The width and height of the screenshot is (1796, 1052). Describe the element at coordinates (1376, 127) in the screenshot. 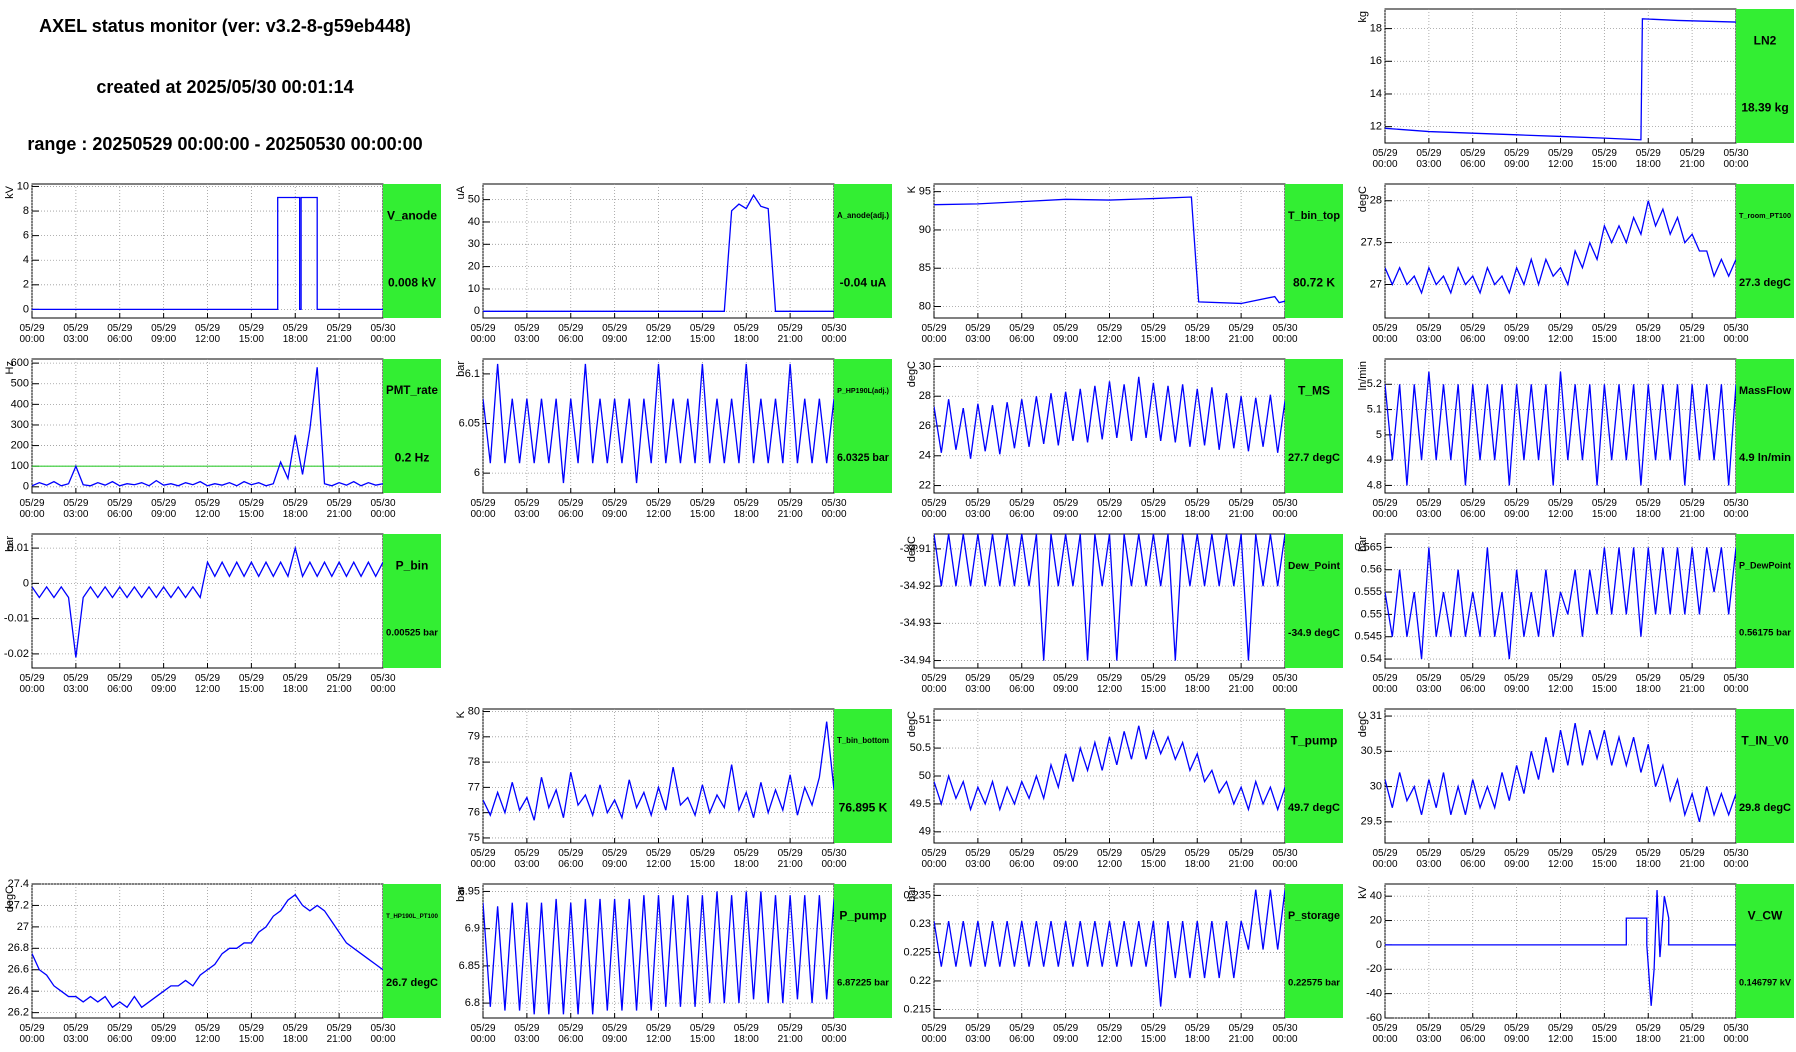

I see `y-tick-label: 12` at that location.